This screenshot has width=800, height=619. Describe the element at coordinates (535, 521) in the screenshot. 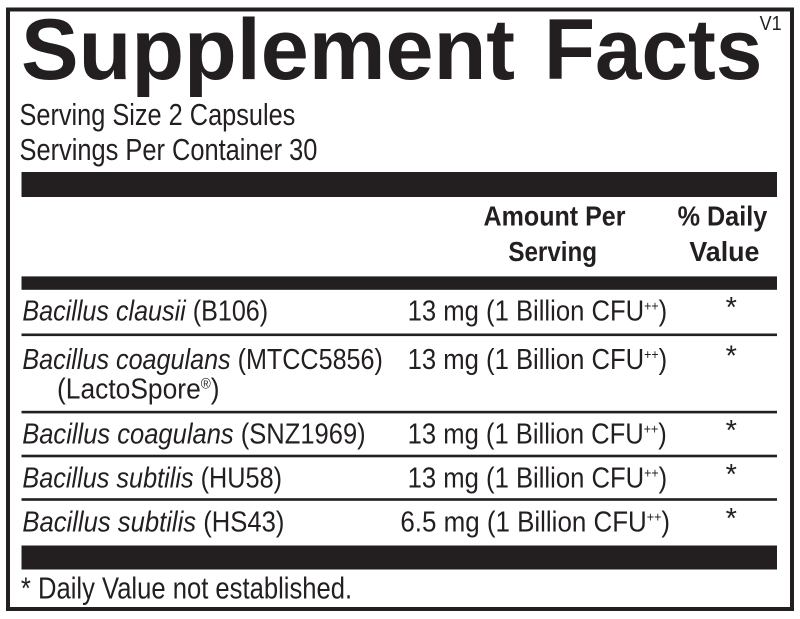

I see `svg-text: 6.5 mg (1 Billion CFU++)` at that location.